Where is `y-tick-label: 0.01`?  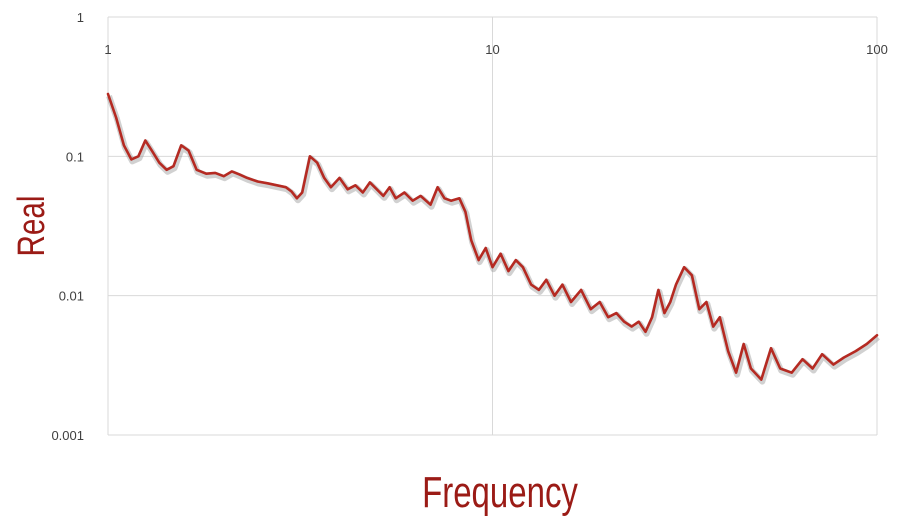
y-tick-label: 0.01 is located at coordinates (71, 296).